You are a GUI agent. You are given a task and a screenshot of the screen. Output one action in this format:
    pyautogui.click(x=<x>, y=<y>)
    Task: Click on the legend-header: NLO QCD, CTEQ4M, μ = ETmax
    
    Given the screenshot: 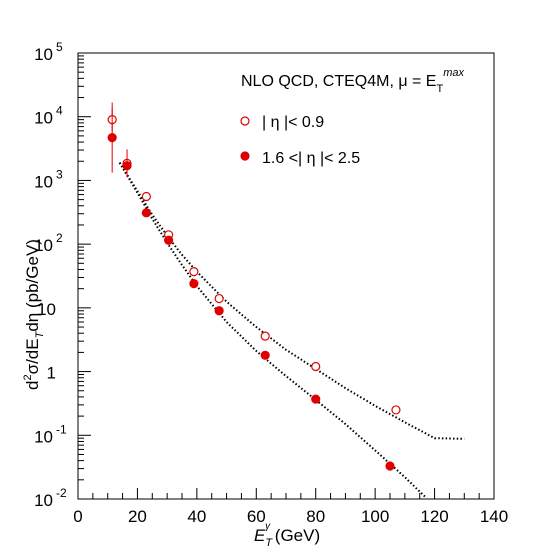 What is the action you would take?
    pyautogui.click(x=352, y=81)
    